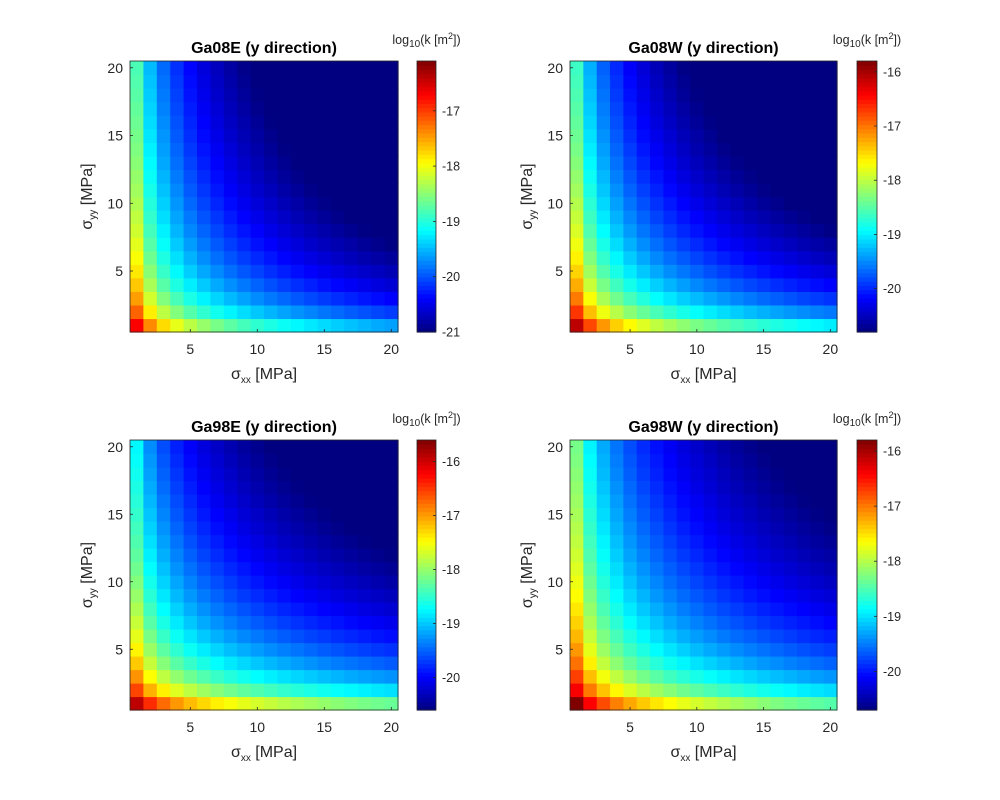 Image resolution: width=1000 pixels, height=800 pixels. What do you see at coordinates (703, 376) in the screenshot?
I see `x-axis-label: σxx [MPa]` at bounding box center [703, 376].